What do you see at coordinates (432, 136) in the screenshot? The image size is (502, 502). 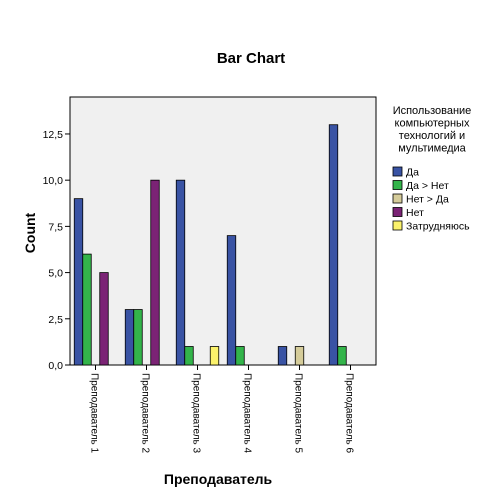 I see `legend-title: технологий и` at bounding box center [432, 136].